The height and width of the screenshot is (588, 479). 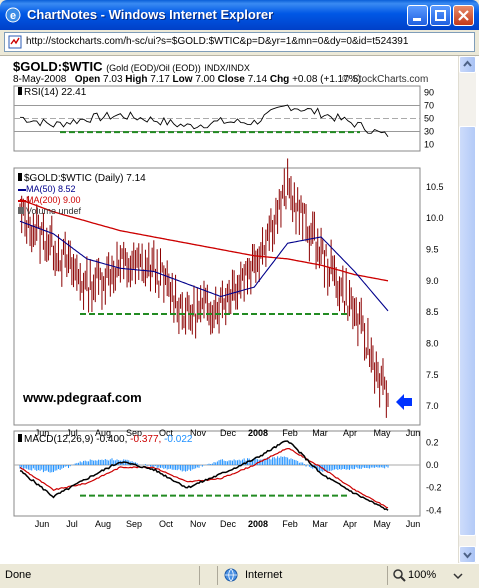 What do you see at coordinates (429, 93) in the screenshot?
I see `rsi-tick-90: 90` at bounding box center [429, 93].